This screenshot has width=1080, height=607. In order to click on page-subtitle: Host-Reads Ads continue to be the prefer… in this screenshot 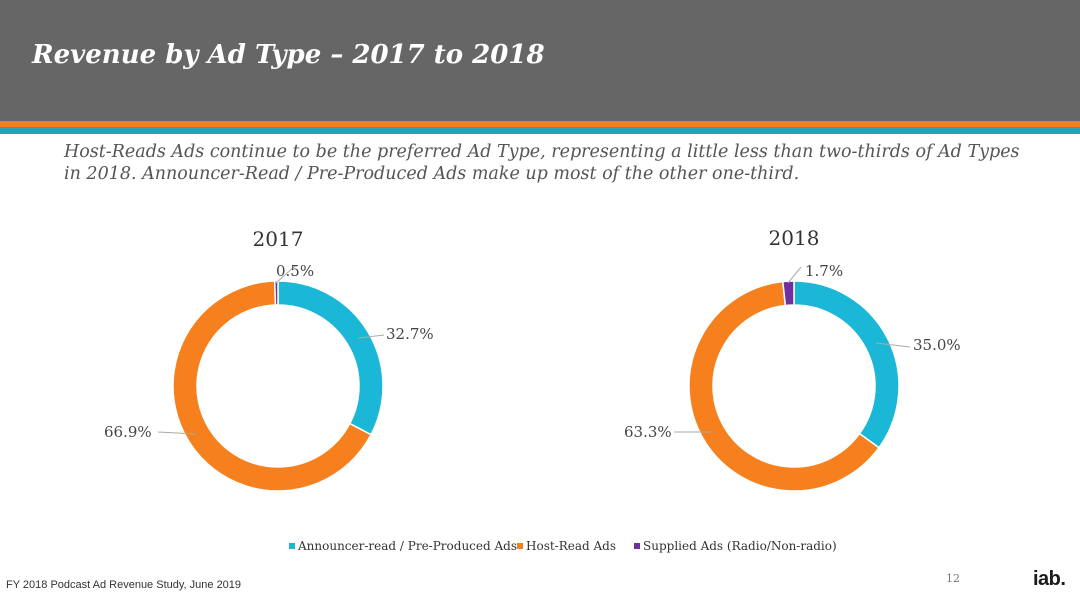, I will do `click(542, 163)`.